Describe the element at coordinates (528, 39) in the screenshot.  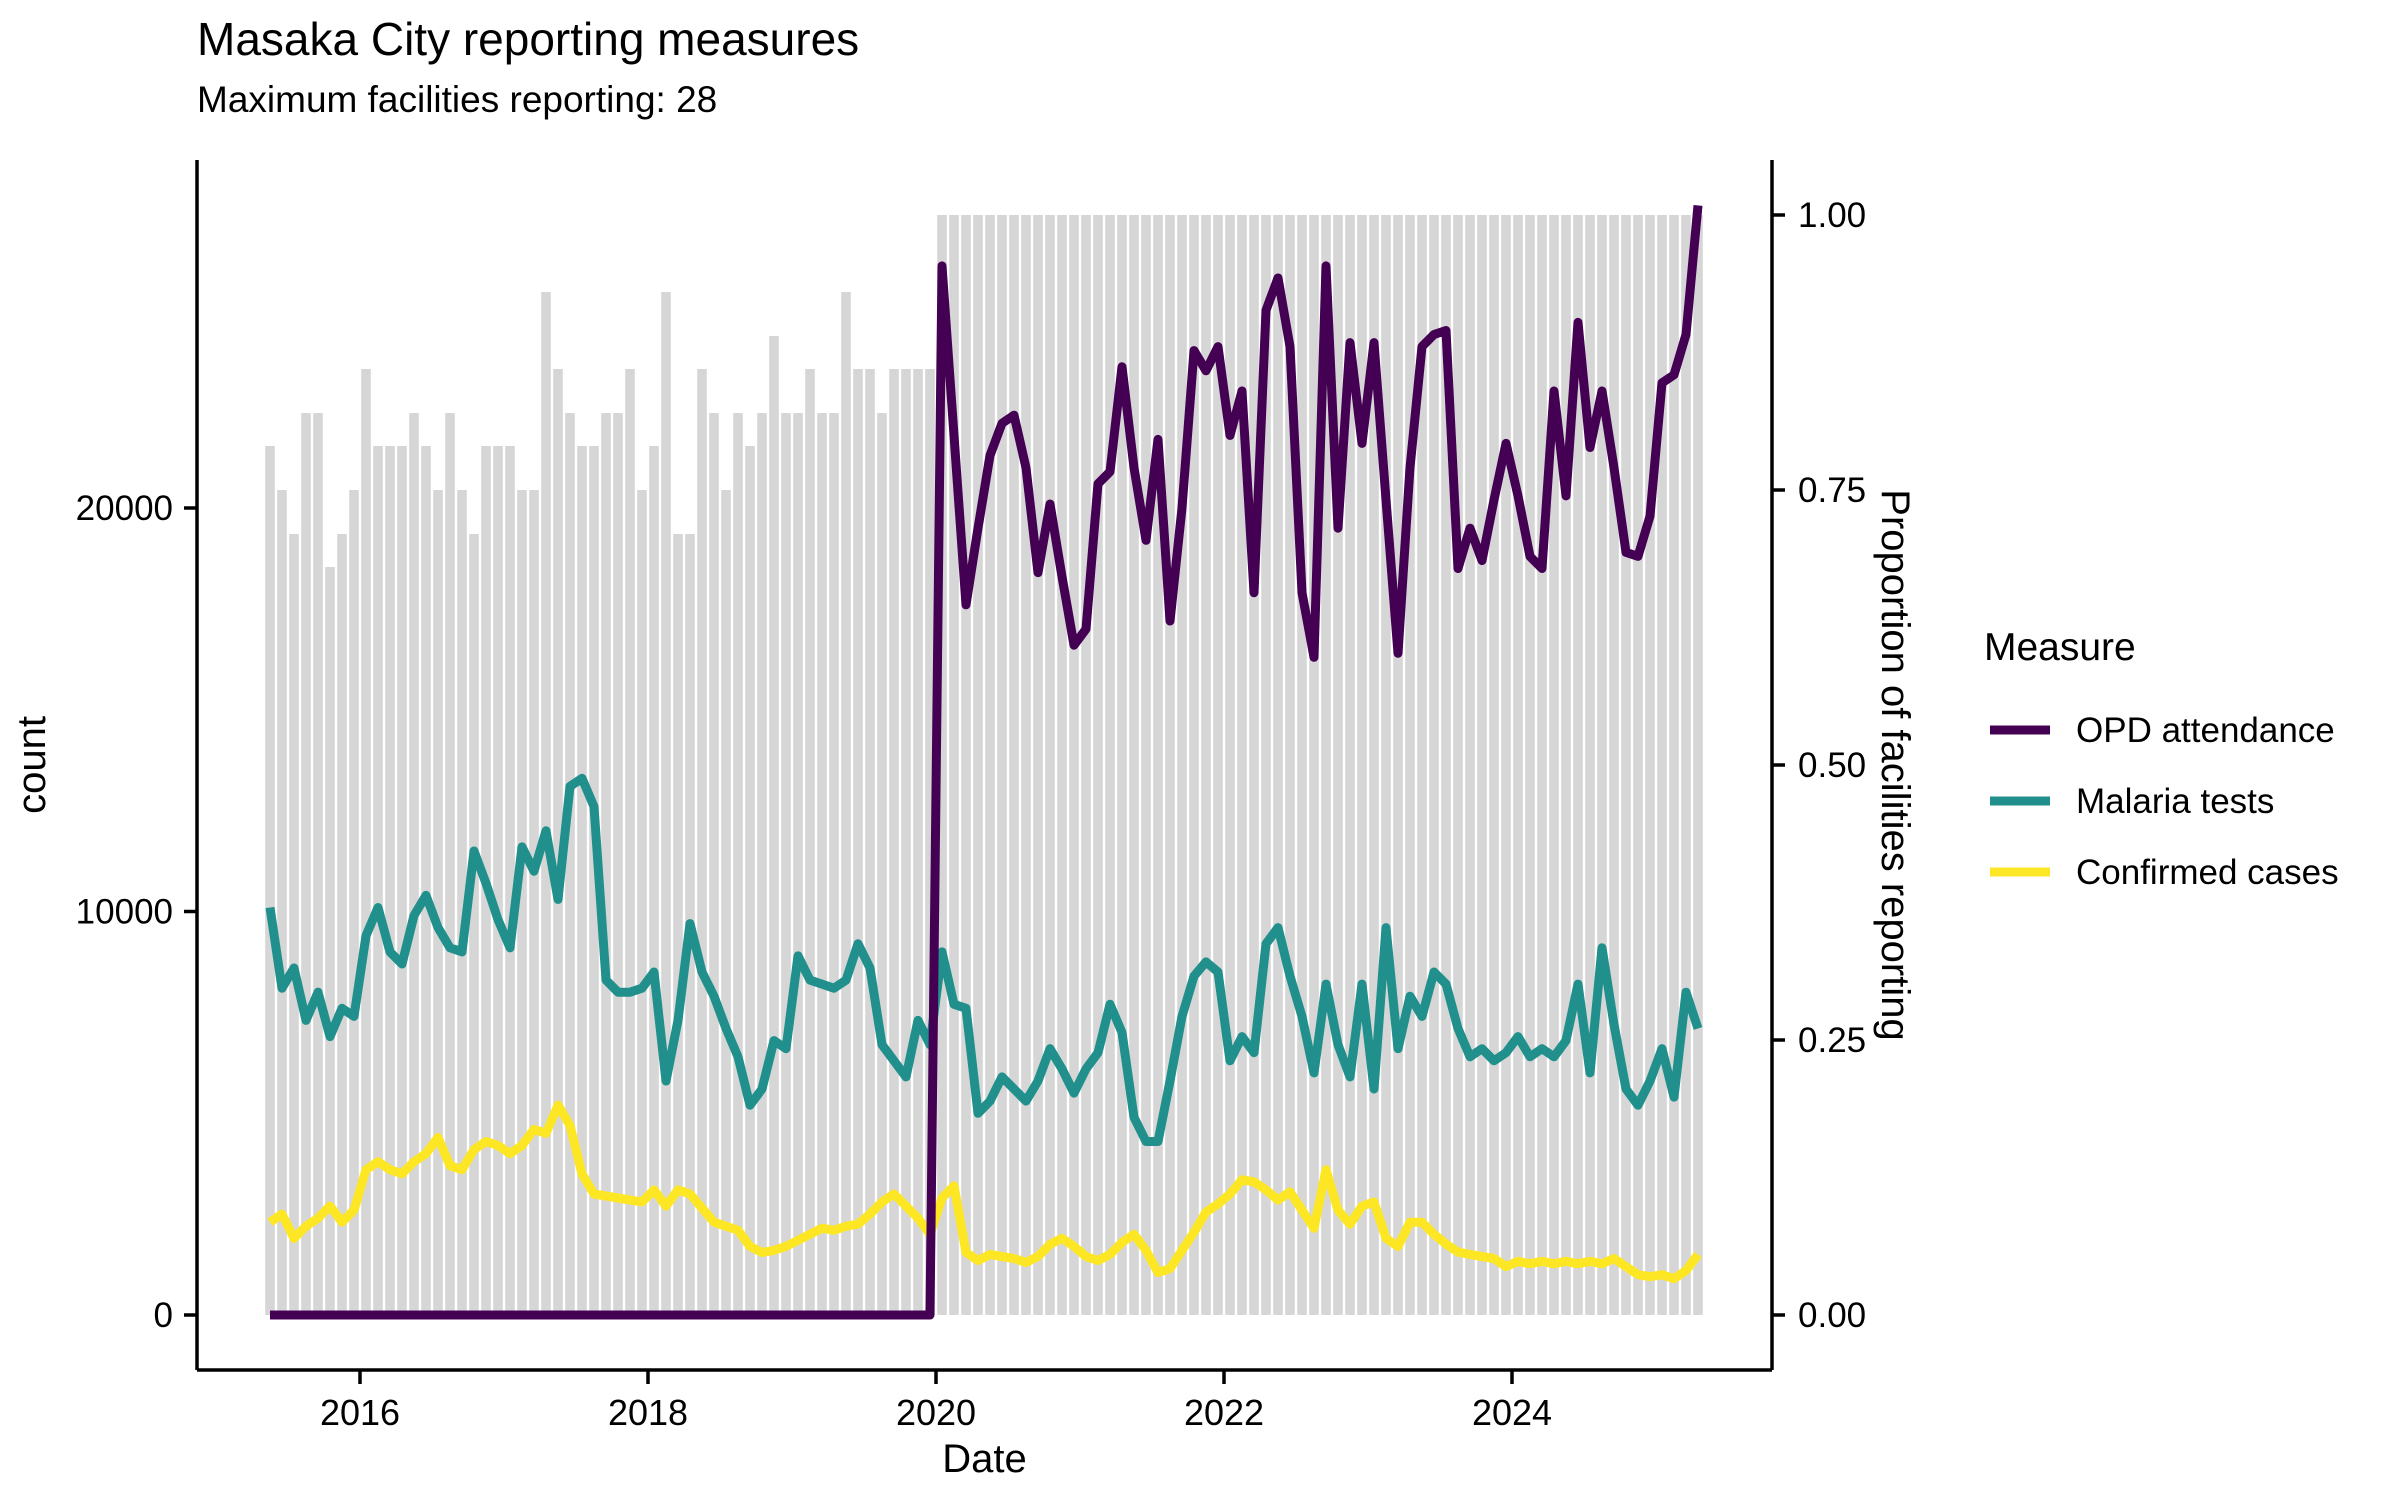
I see `chart-title: Masaka City reporting measures` at that location.